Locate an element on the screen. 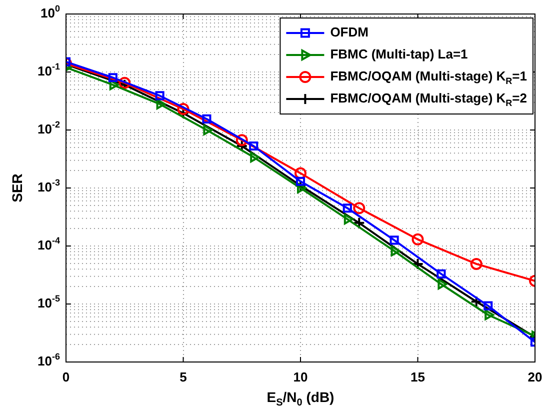  legend-label: FBMC (Multi-tap) La=1 is located at coordinates (399, 54).